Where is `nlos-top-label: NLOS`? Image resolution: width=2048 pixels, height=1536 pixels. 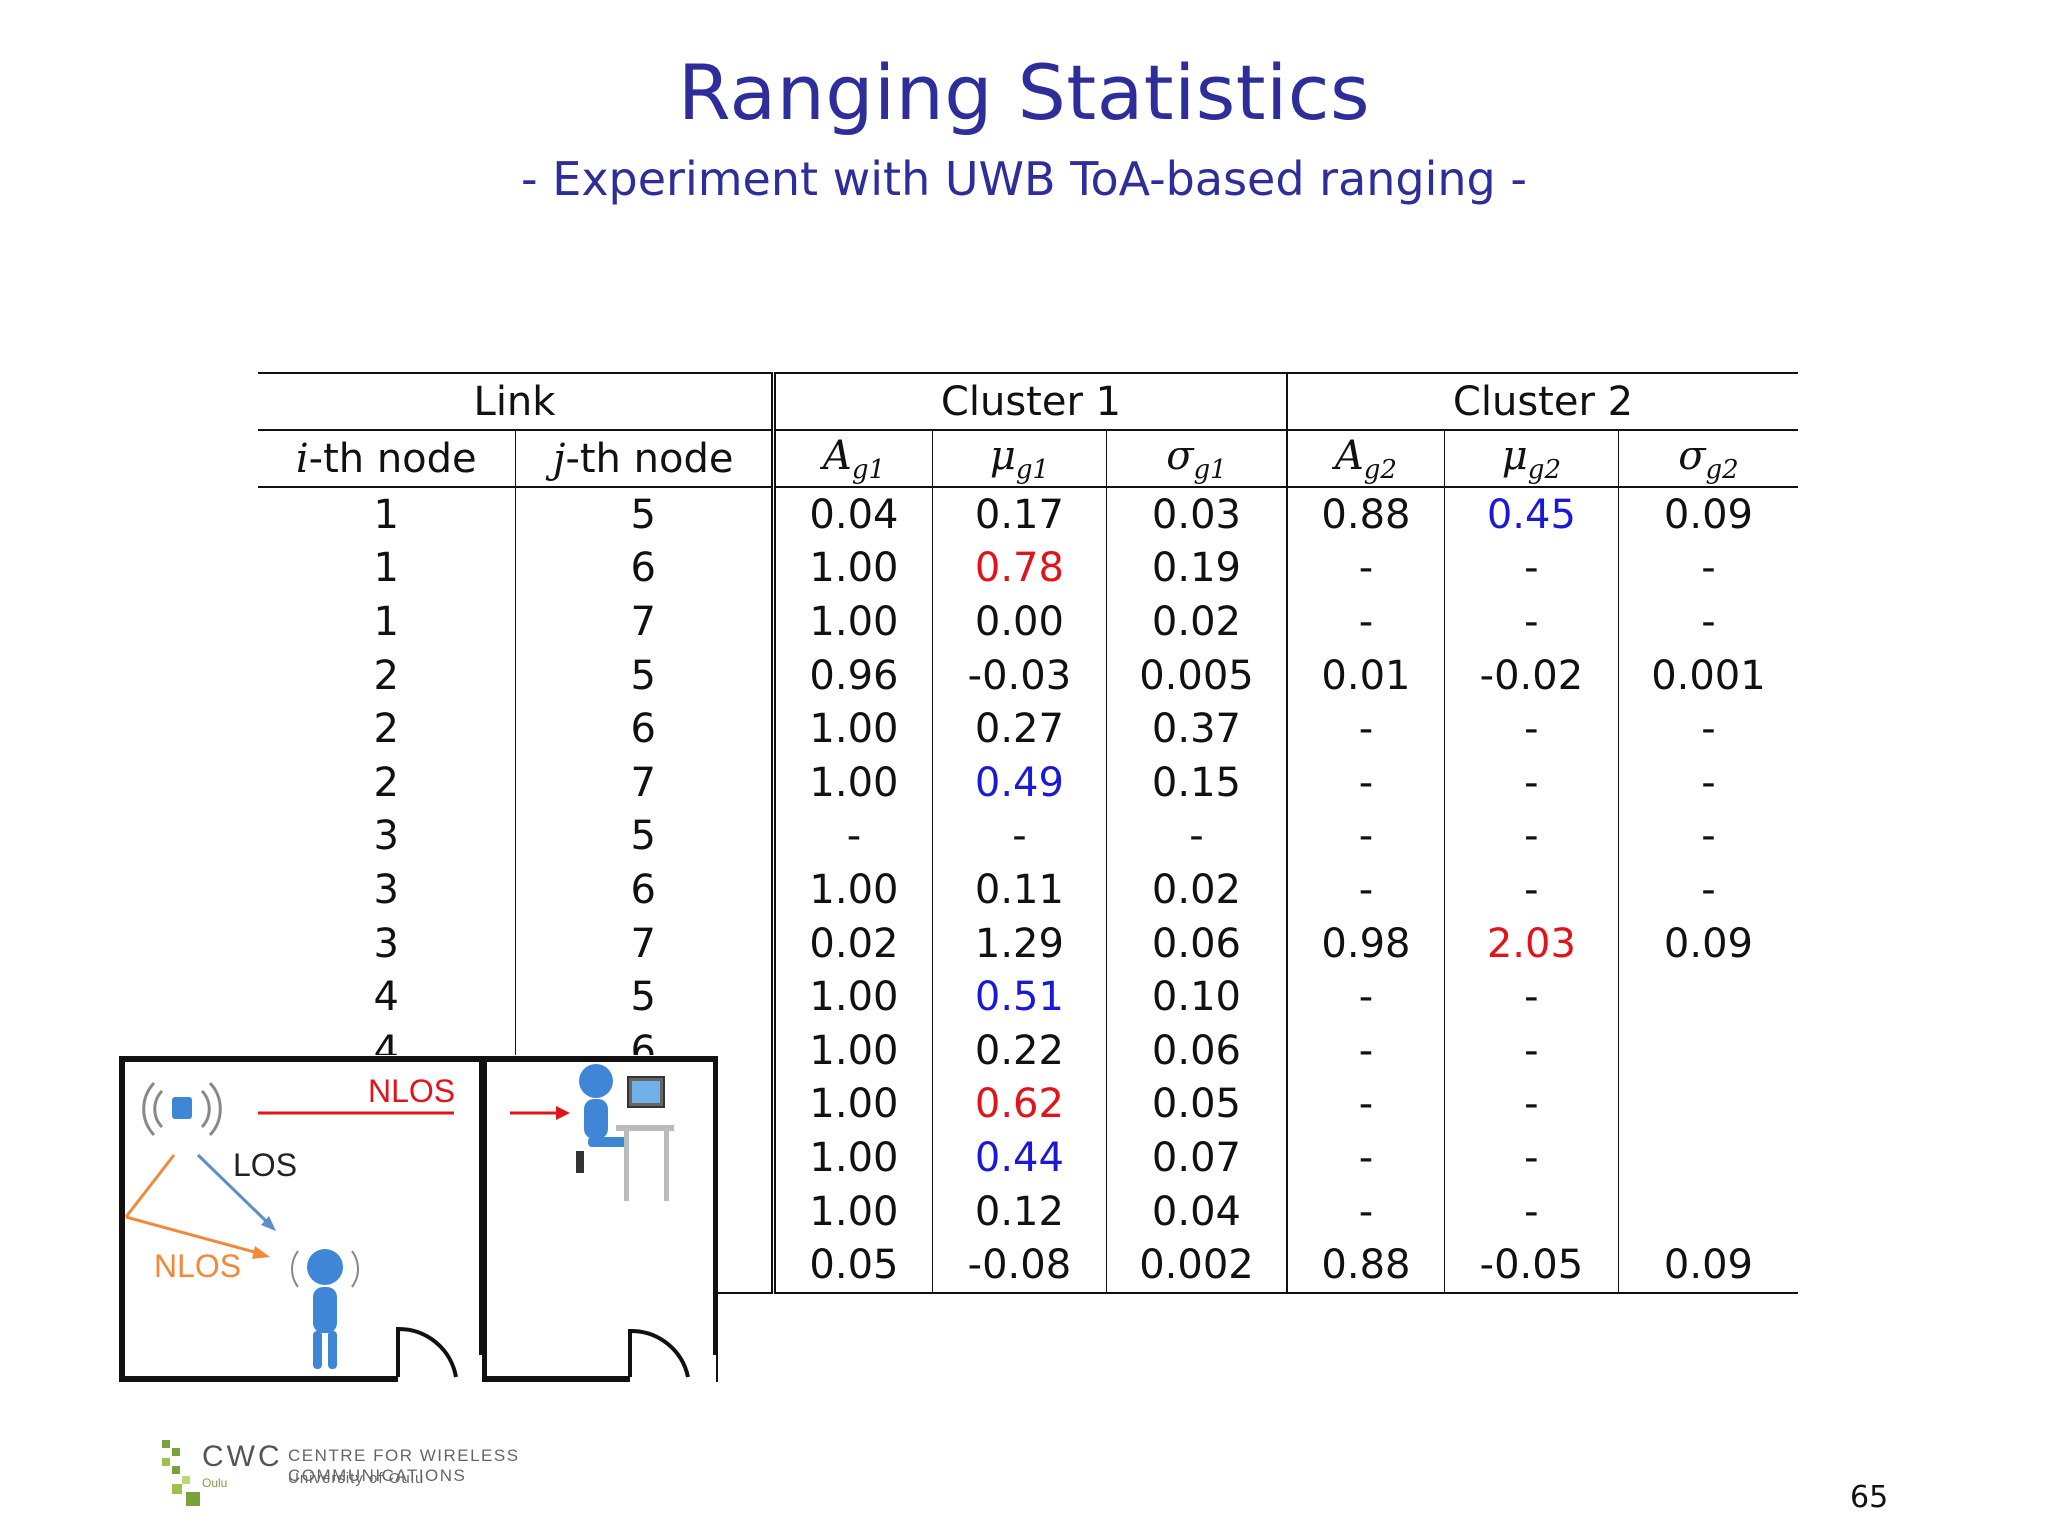 nlos-top-label: NLOS is located at coordinates (412, 1091).